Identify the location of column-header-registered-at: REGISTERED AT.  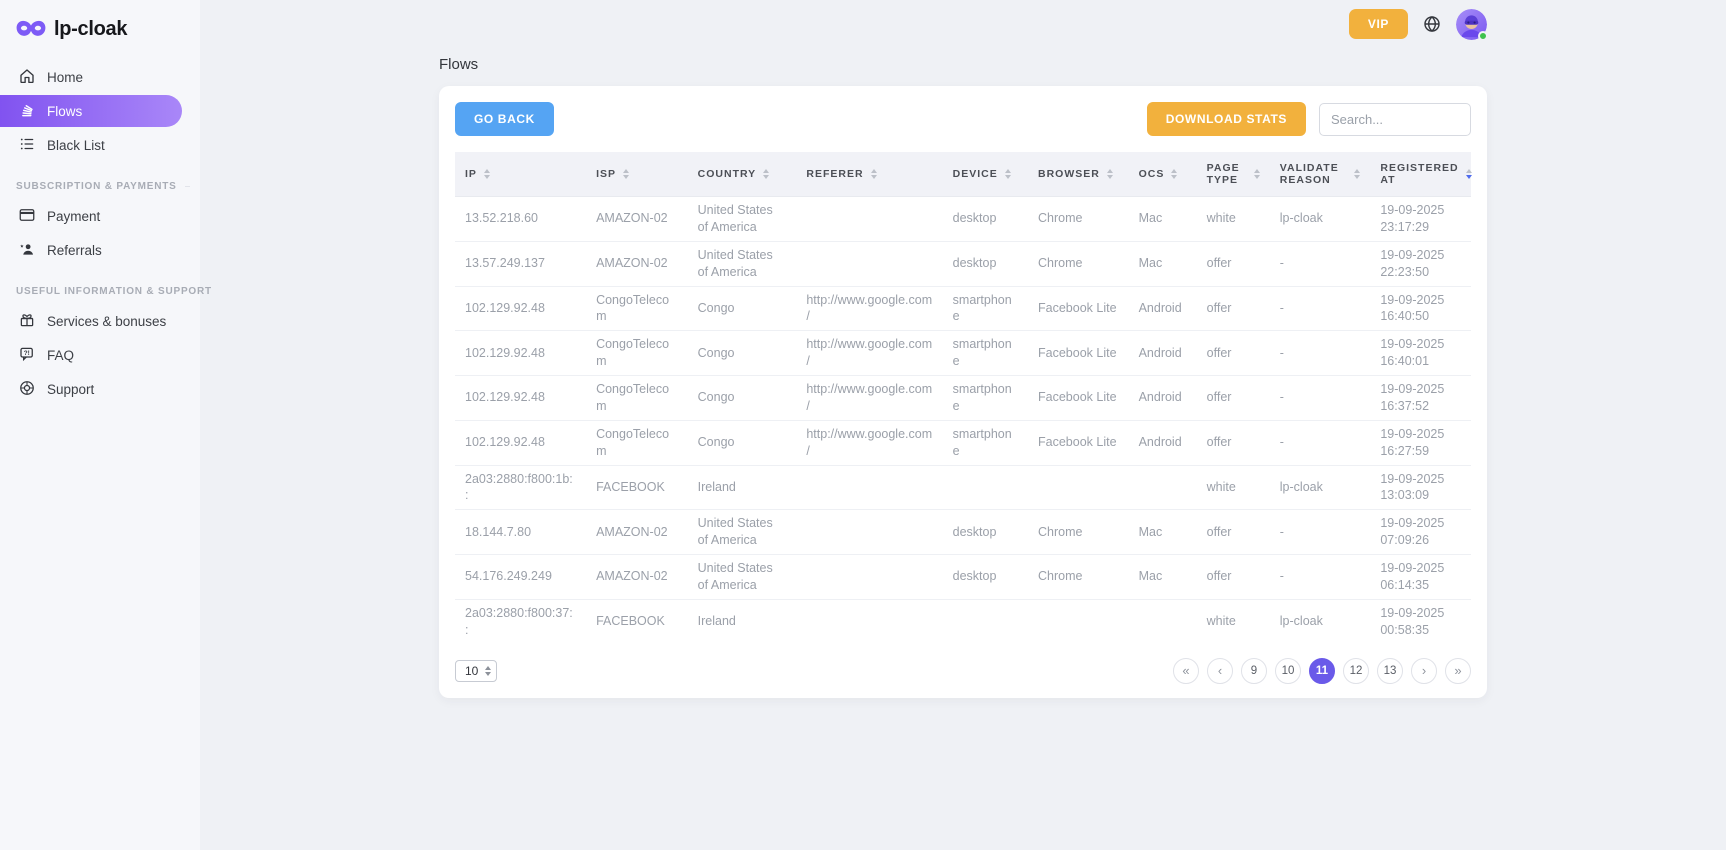
(1421, 174).